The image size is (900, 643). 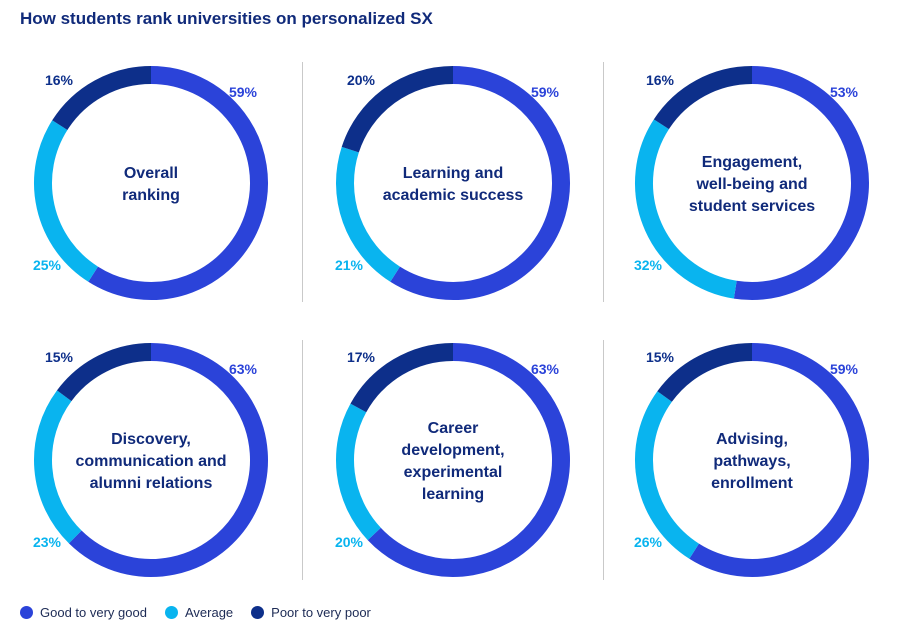 What do you see at coordinates (703, 98) in the screenshot?
I see `donut-3-segment-poor` at bounding box center [703, 98].